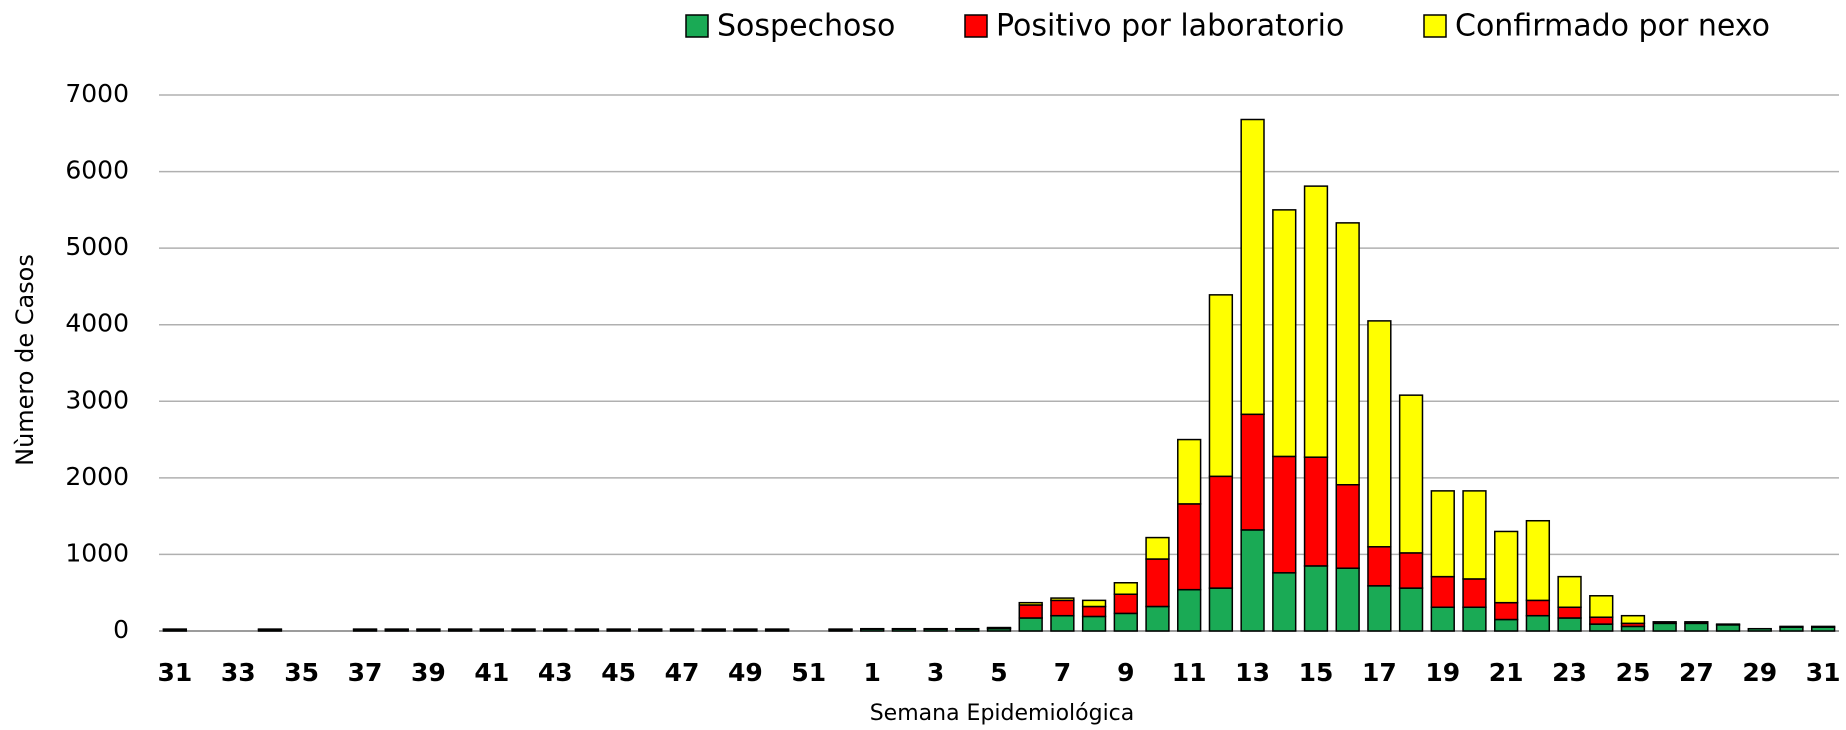 The image size is (1846, 730). I want to click on x-tick-label: 19, so click(1442, 672).